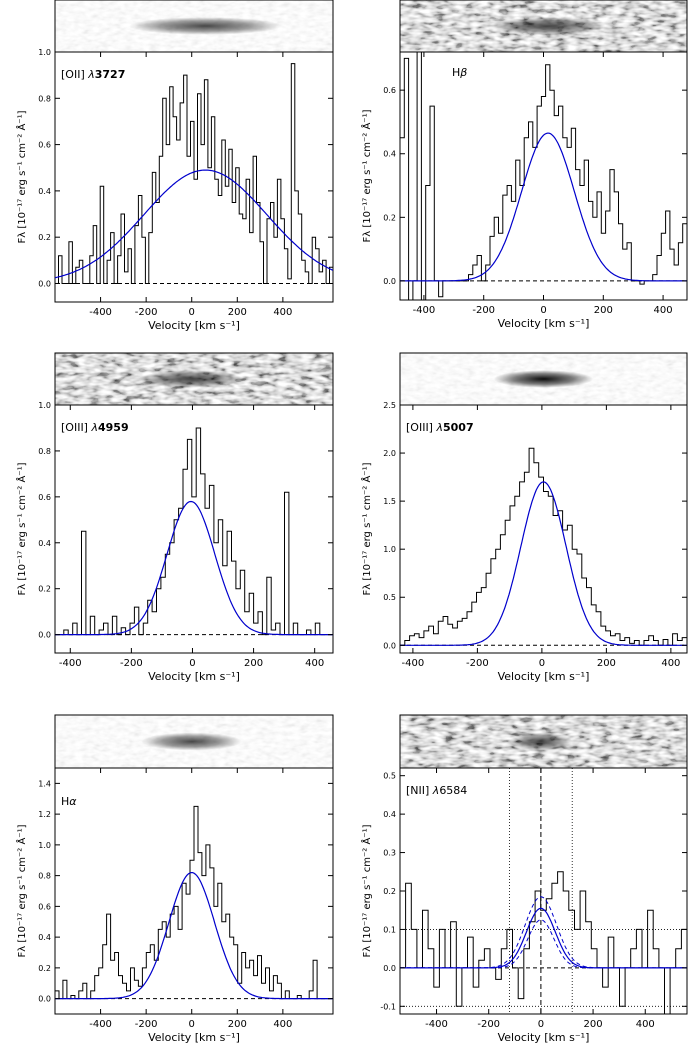 This screenshot has height=1049, width=700. What do you see at coordinates (389, 405) in the screenshot?
I see `top-y-tick-label: 2.5` at bounding box center [389, 405].